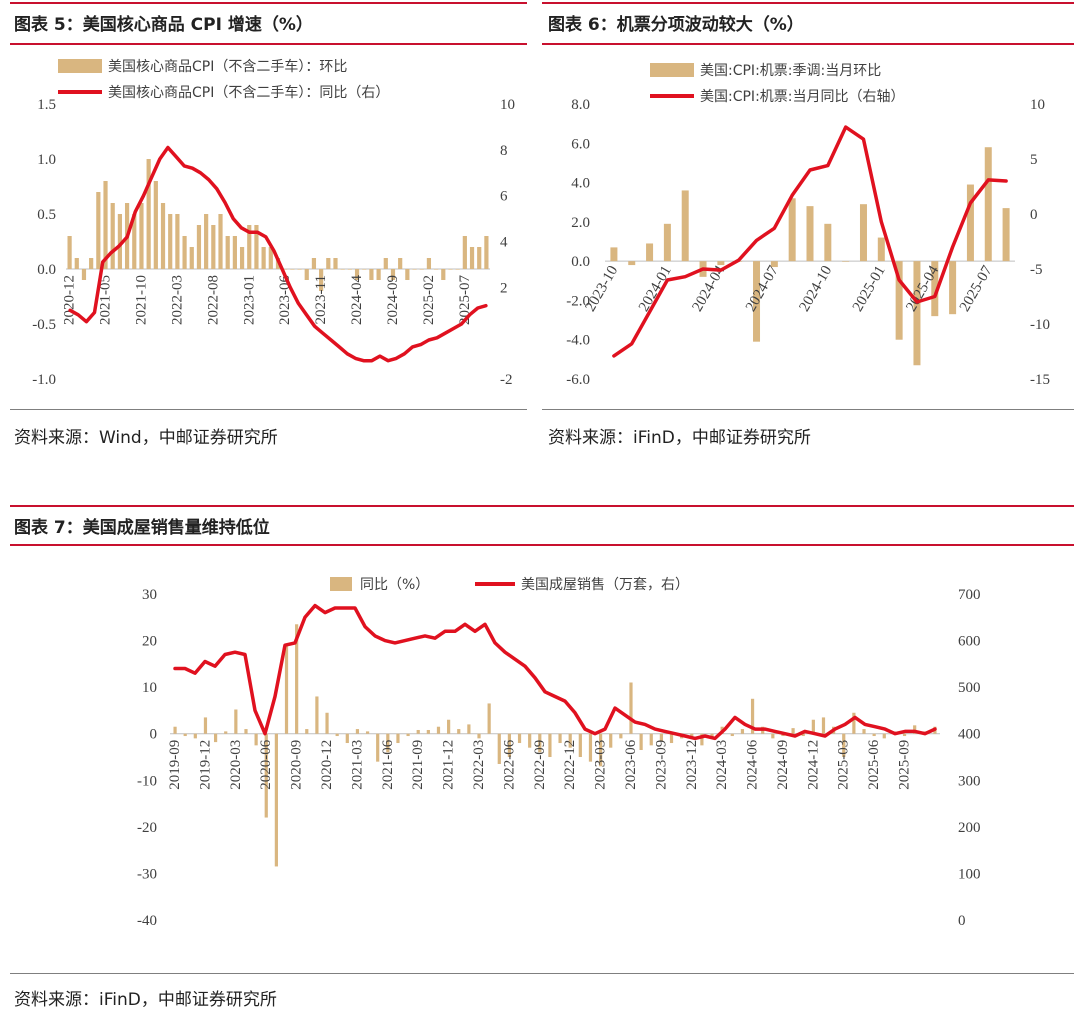 The width and height of the screenshot is (1080, 1027). What do you see at coordinates (213, 300) in the screenshot?
I see `x-axis-tick-label: 2022-08` at bounding box center [213, 300].